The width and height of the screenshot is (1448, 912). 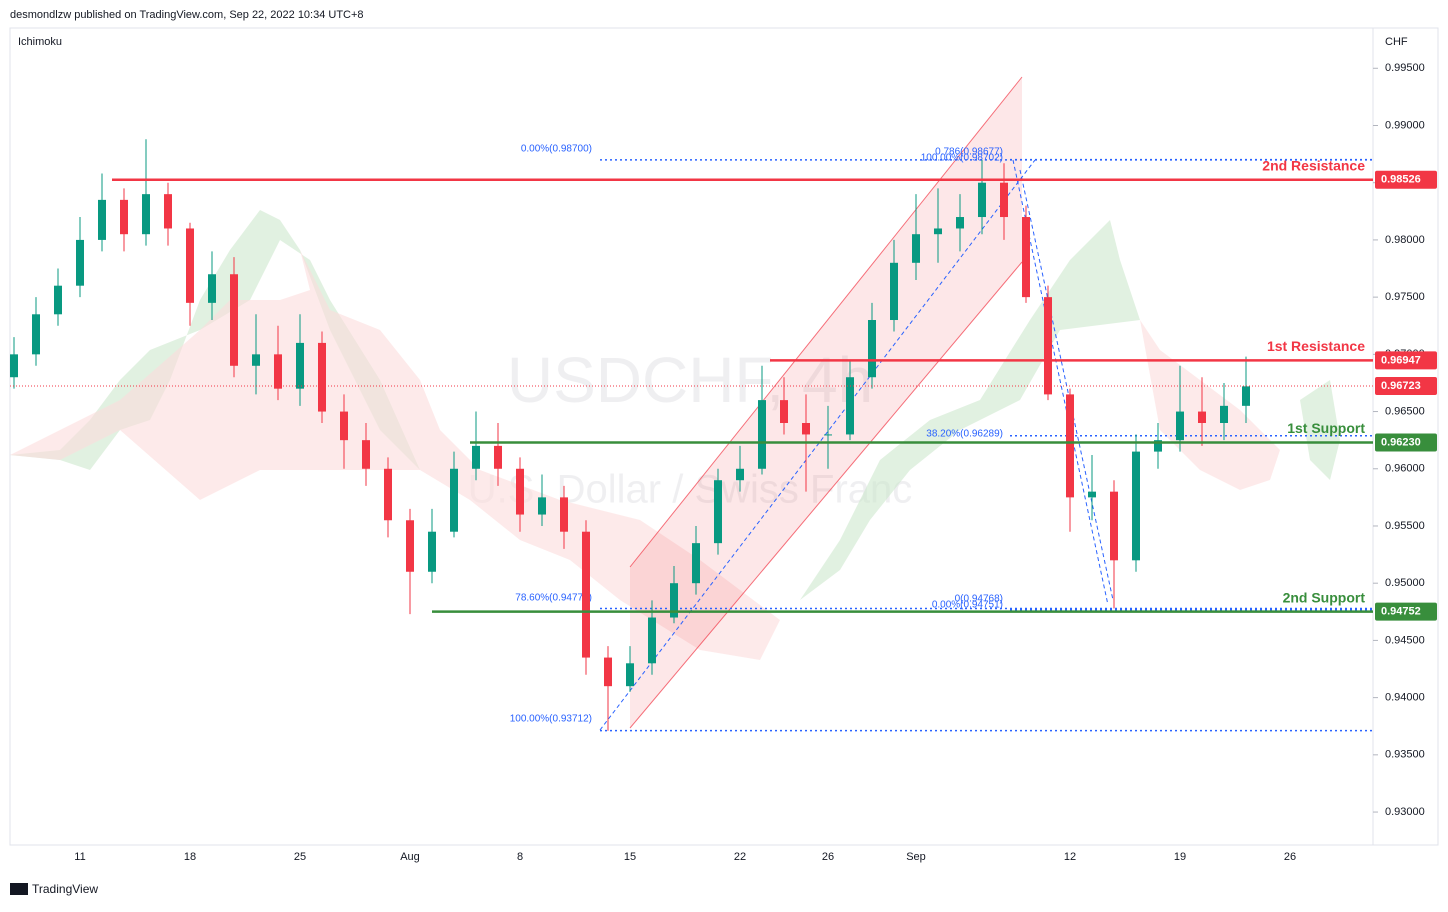 What do you see at coordinates (40, 42) in the screenshot?
I see `indicator-label: Ichimoku` at bounding box center [40, 42].